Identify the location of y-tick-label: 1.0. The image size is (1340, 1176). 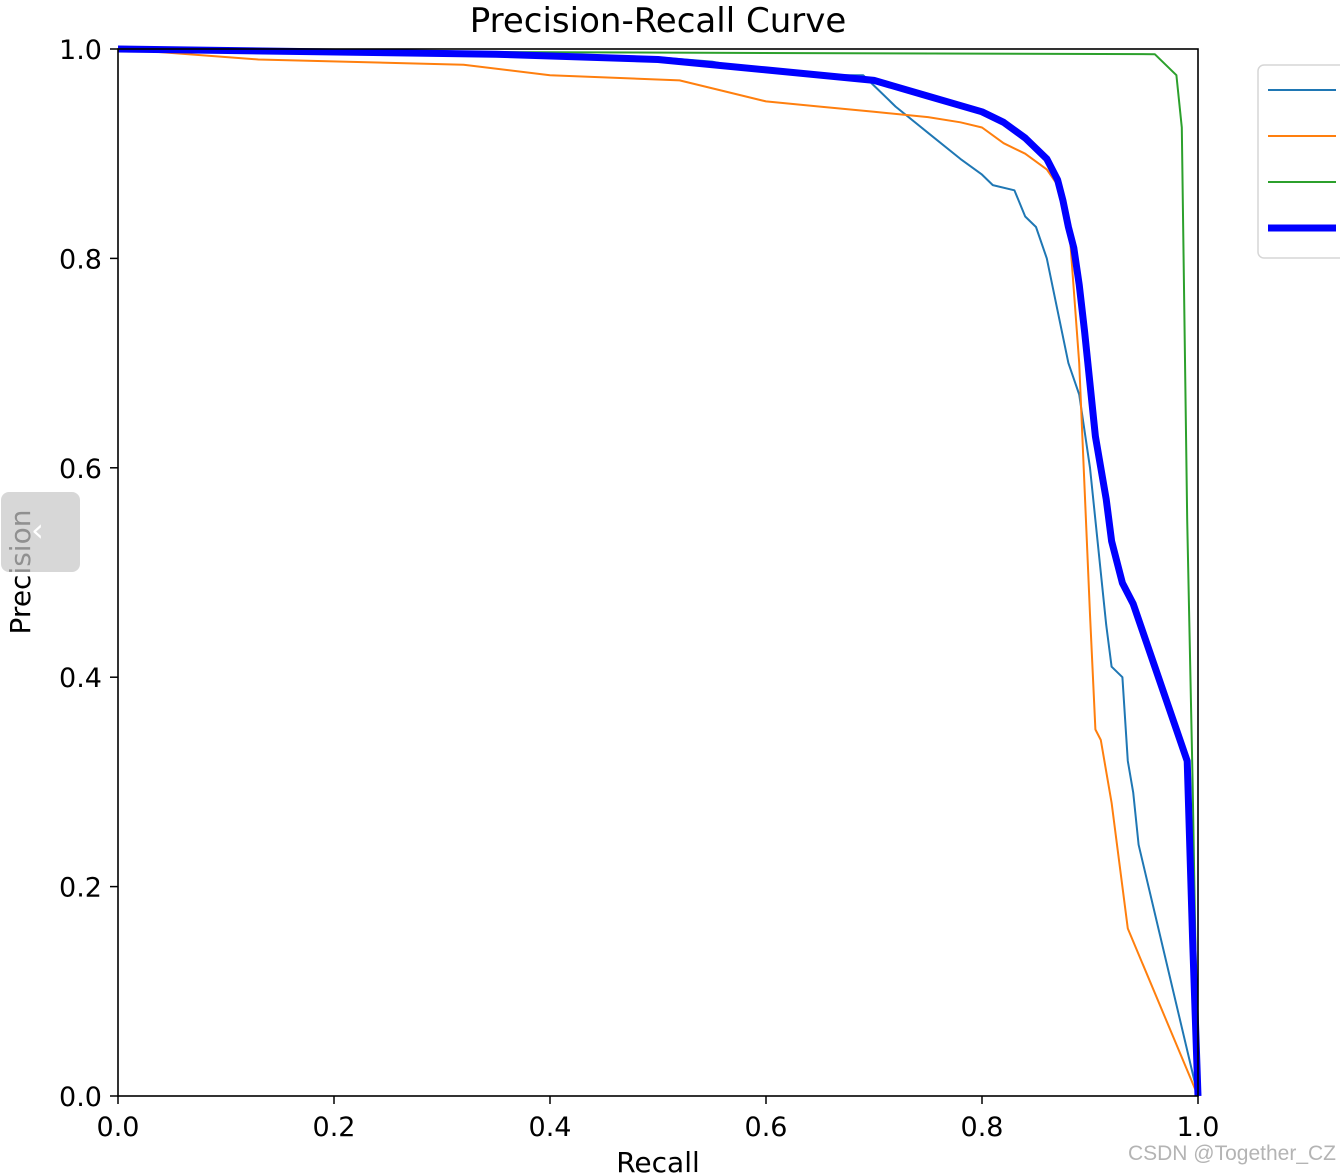
(80, 50).